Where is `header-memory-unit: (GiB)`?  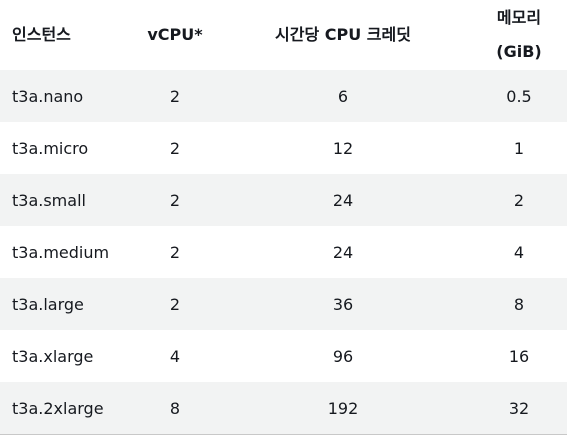
header-memory-unit: (GiB) is located at coordinates (519, 51).